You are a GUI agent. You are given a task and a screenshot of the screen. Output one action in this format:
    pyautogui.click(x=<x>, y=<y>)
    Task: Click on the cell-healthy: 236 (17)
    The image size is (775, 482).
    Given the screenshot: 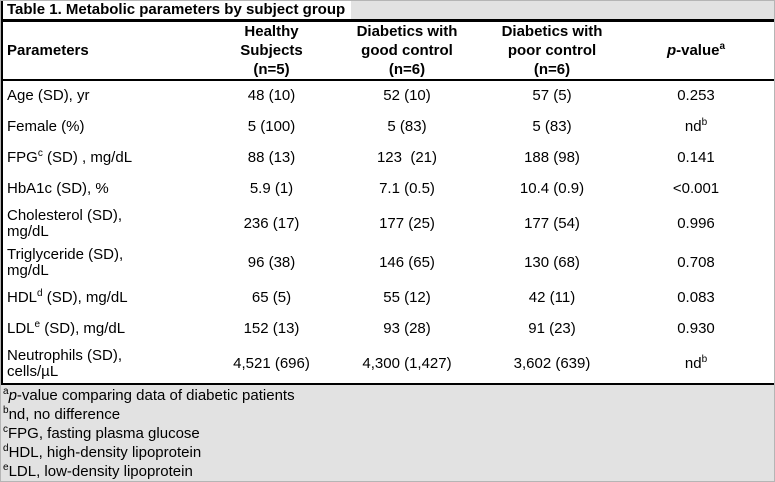 What is the action you would take?
    pyautogui.click(x=271, y=223)
    